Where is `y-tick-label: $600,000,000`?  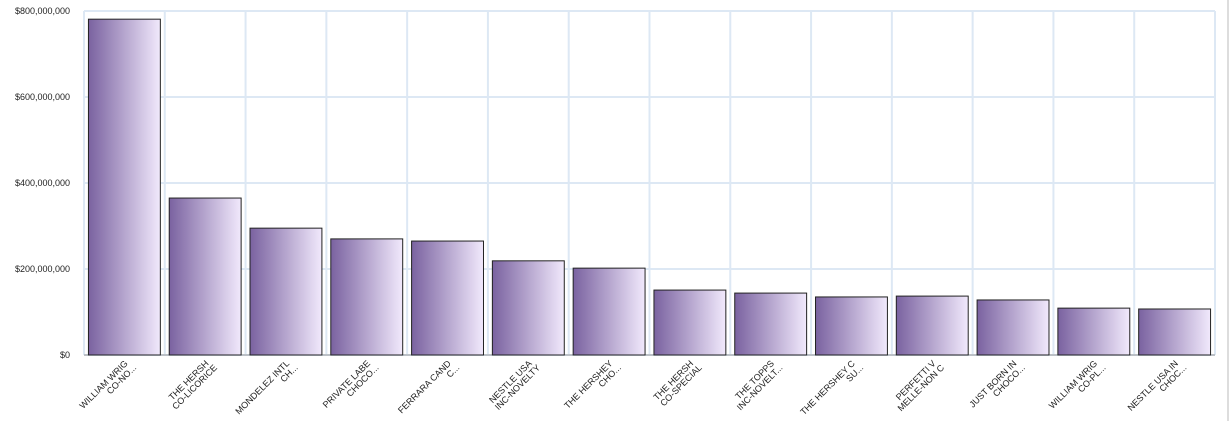
y-tick-label: $600,000,000 is located at coordinates (42, 97).